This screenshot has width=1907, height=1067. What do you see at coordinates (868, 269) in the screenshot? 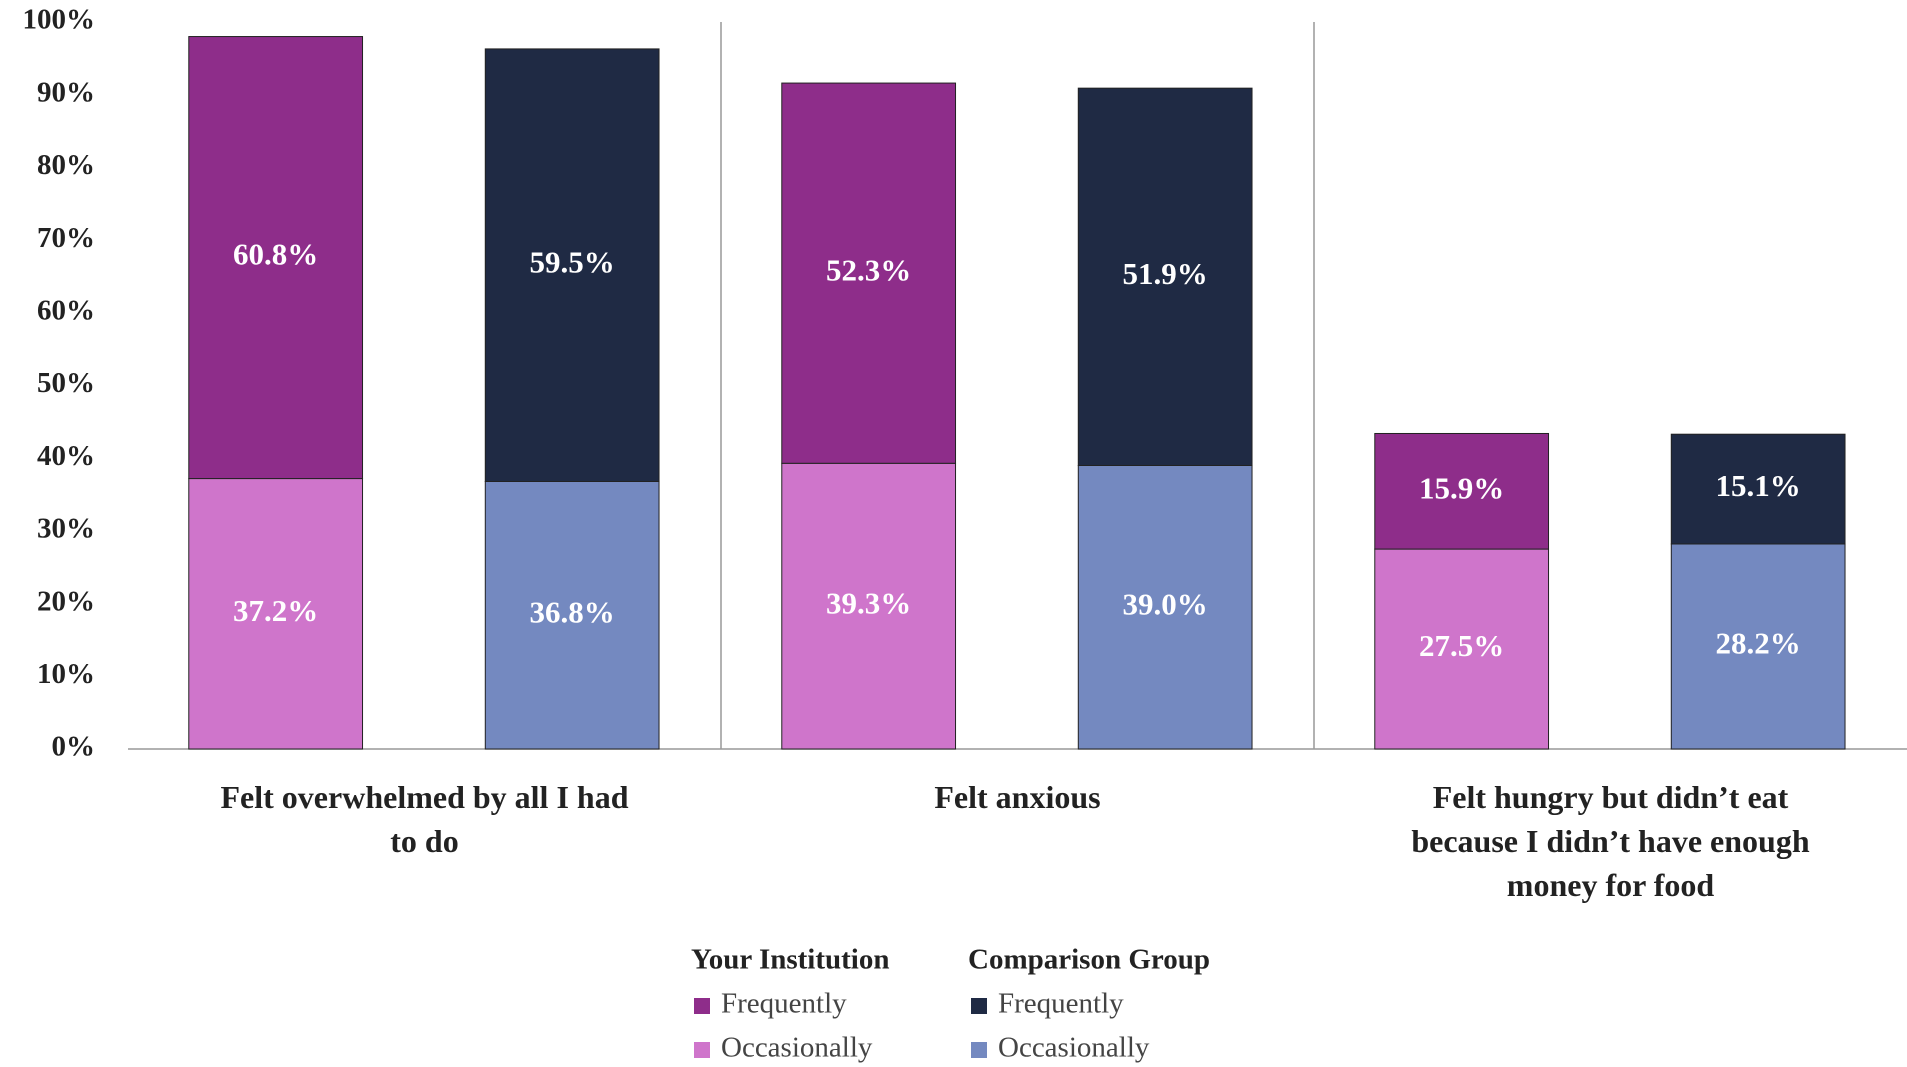
I see `value-label: 52.3%` at bounding box center [868, 269].